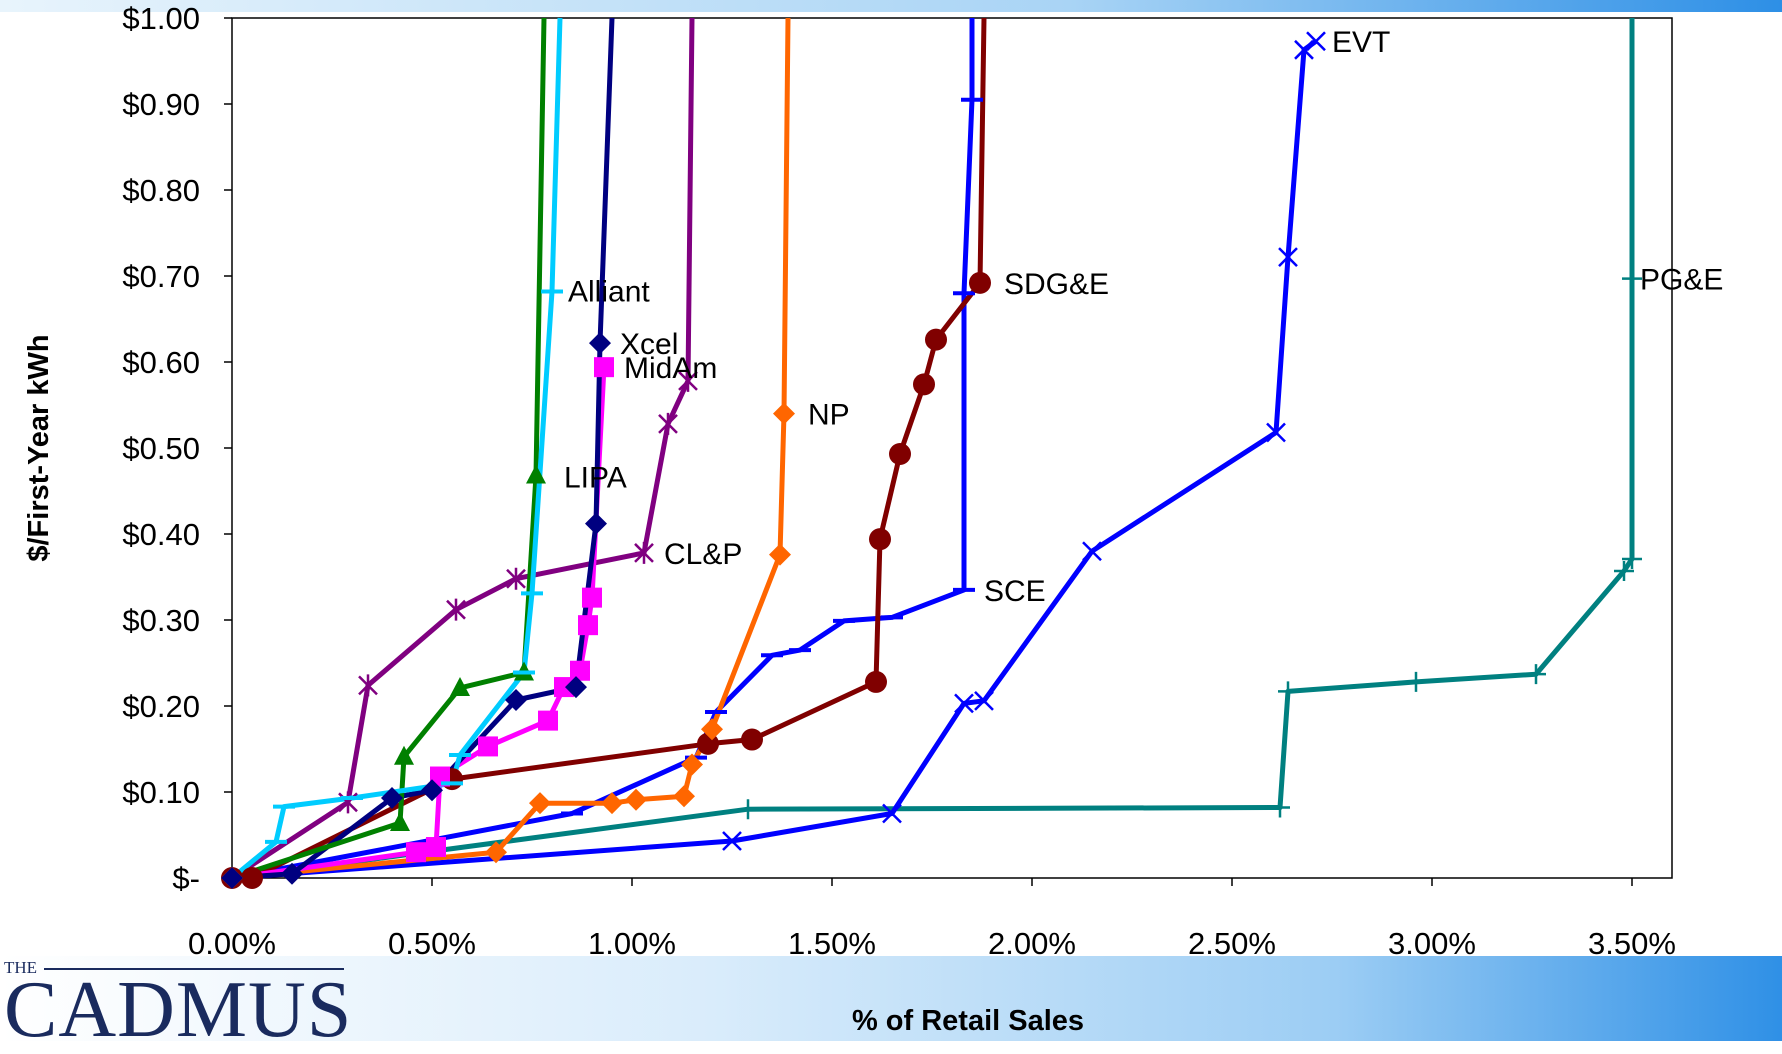  Describe the element at coordinates (832, 943) in the screenshot. I see `x-tick-label: 1.50%` at that location.